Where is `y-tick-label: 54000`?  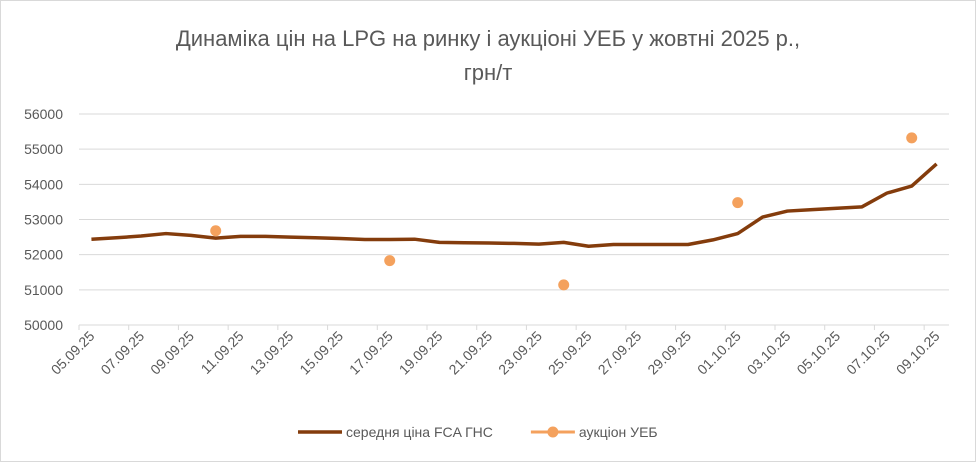 y-tick-label: 54000 is located at coordinates (43, 184).